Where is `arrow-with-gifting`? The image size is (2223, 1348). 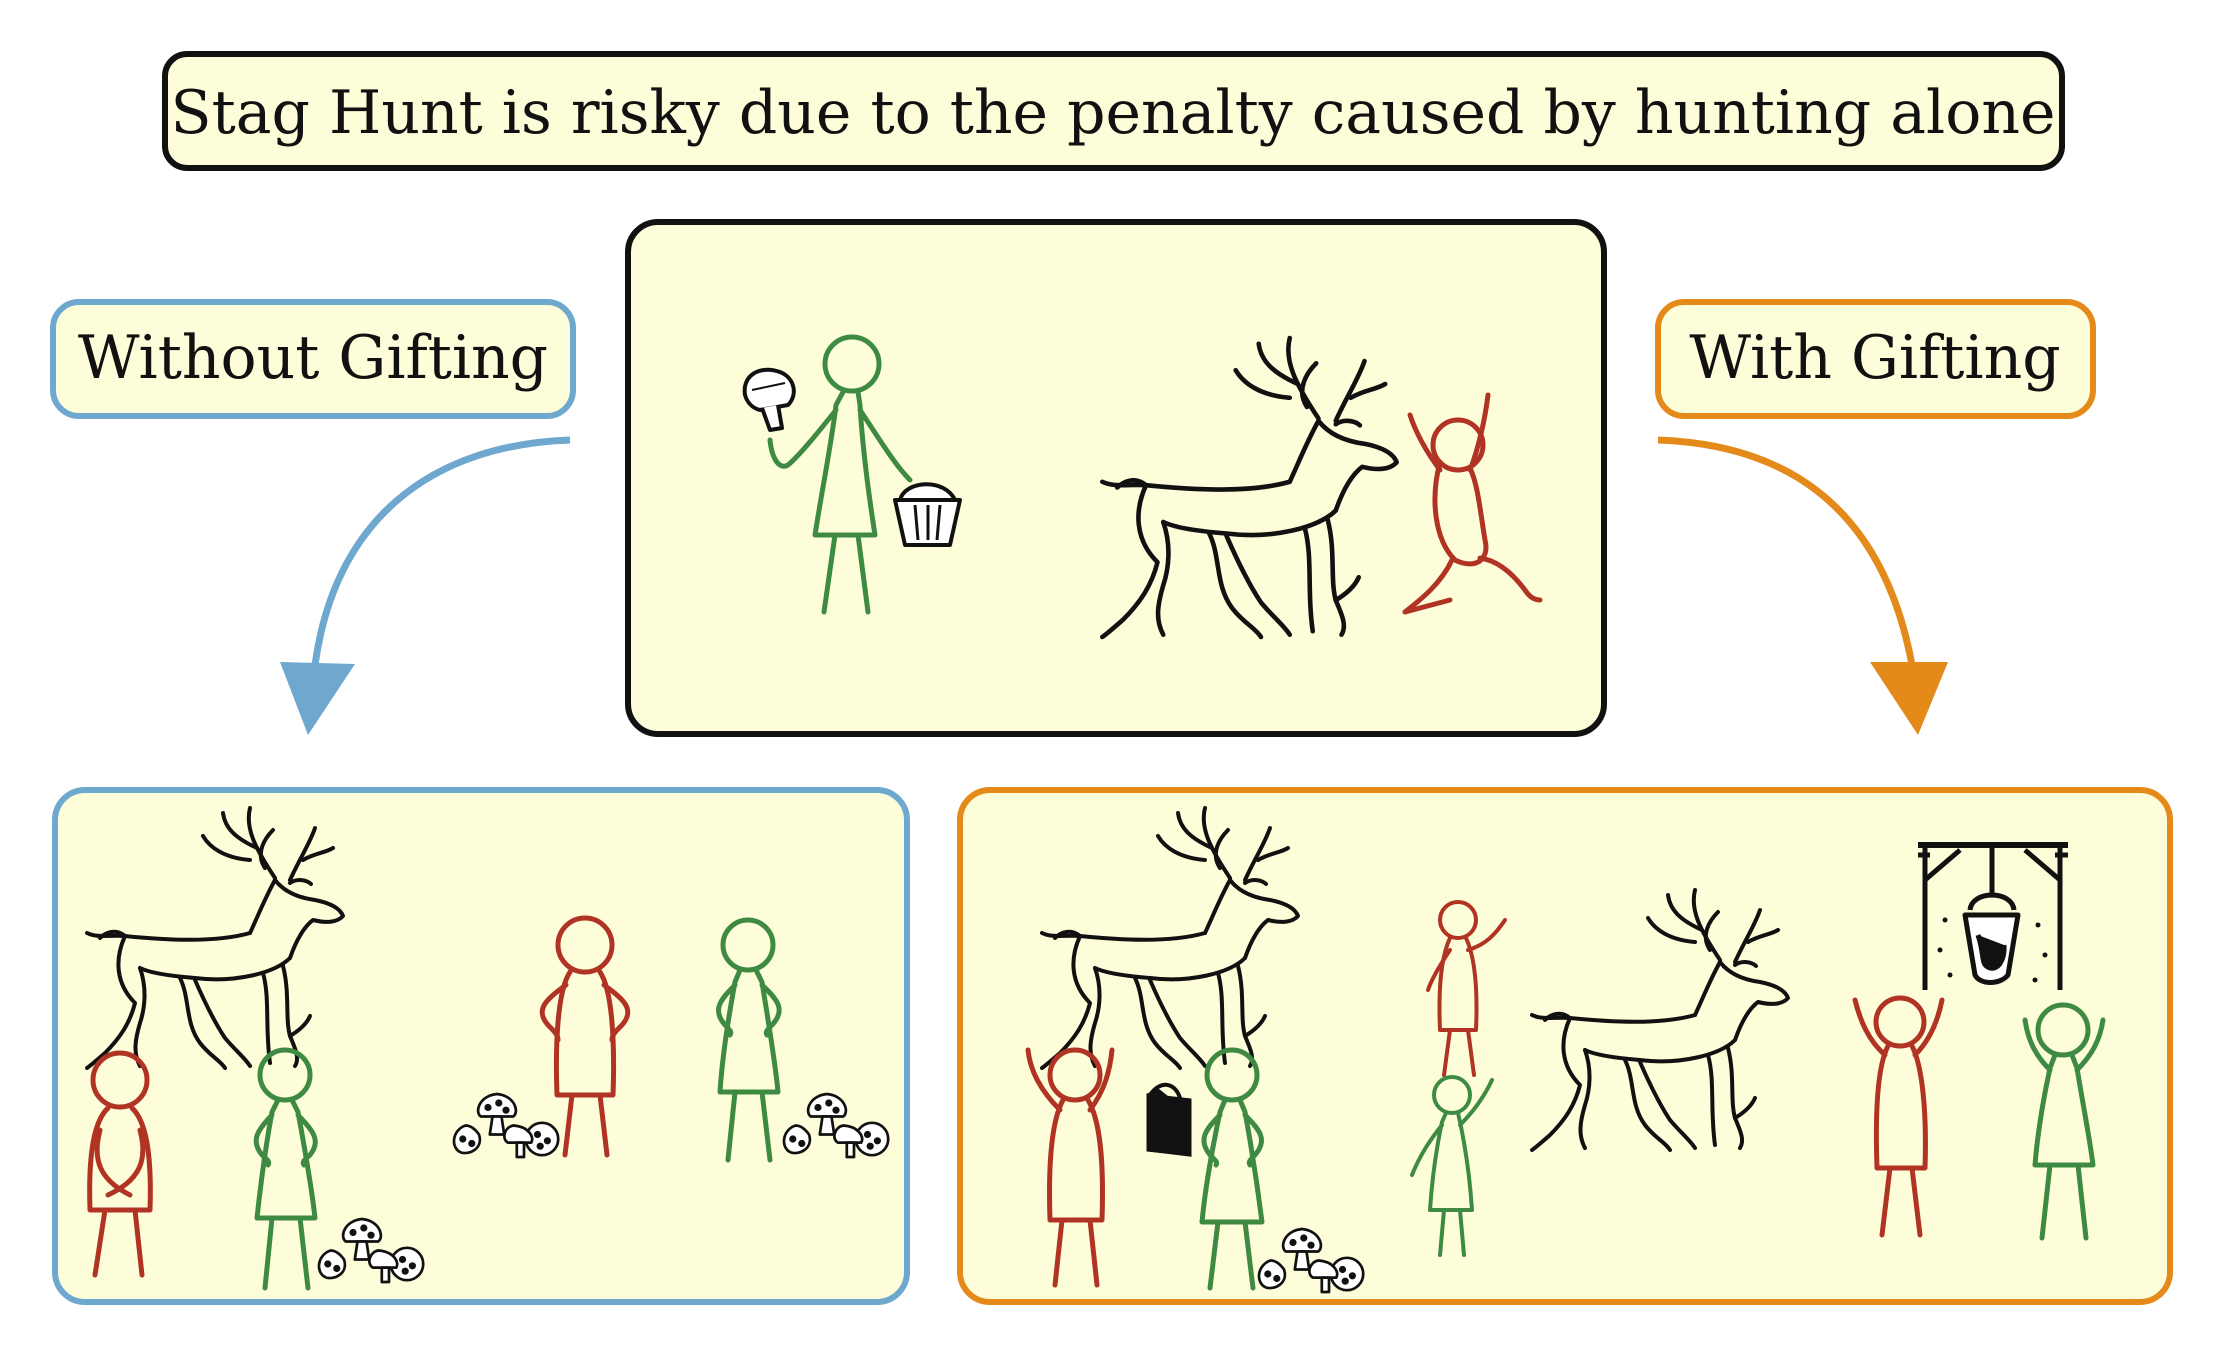 arrow-with-gifting is located at coordinates (1802, 585).